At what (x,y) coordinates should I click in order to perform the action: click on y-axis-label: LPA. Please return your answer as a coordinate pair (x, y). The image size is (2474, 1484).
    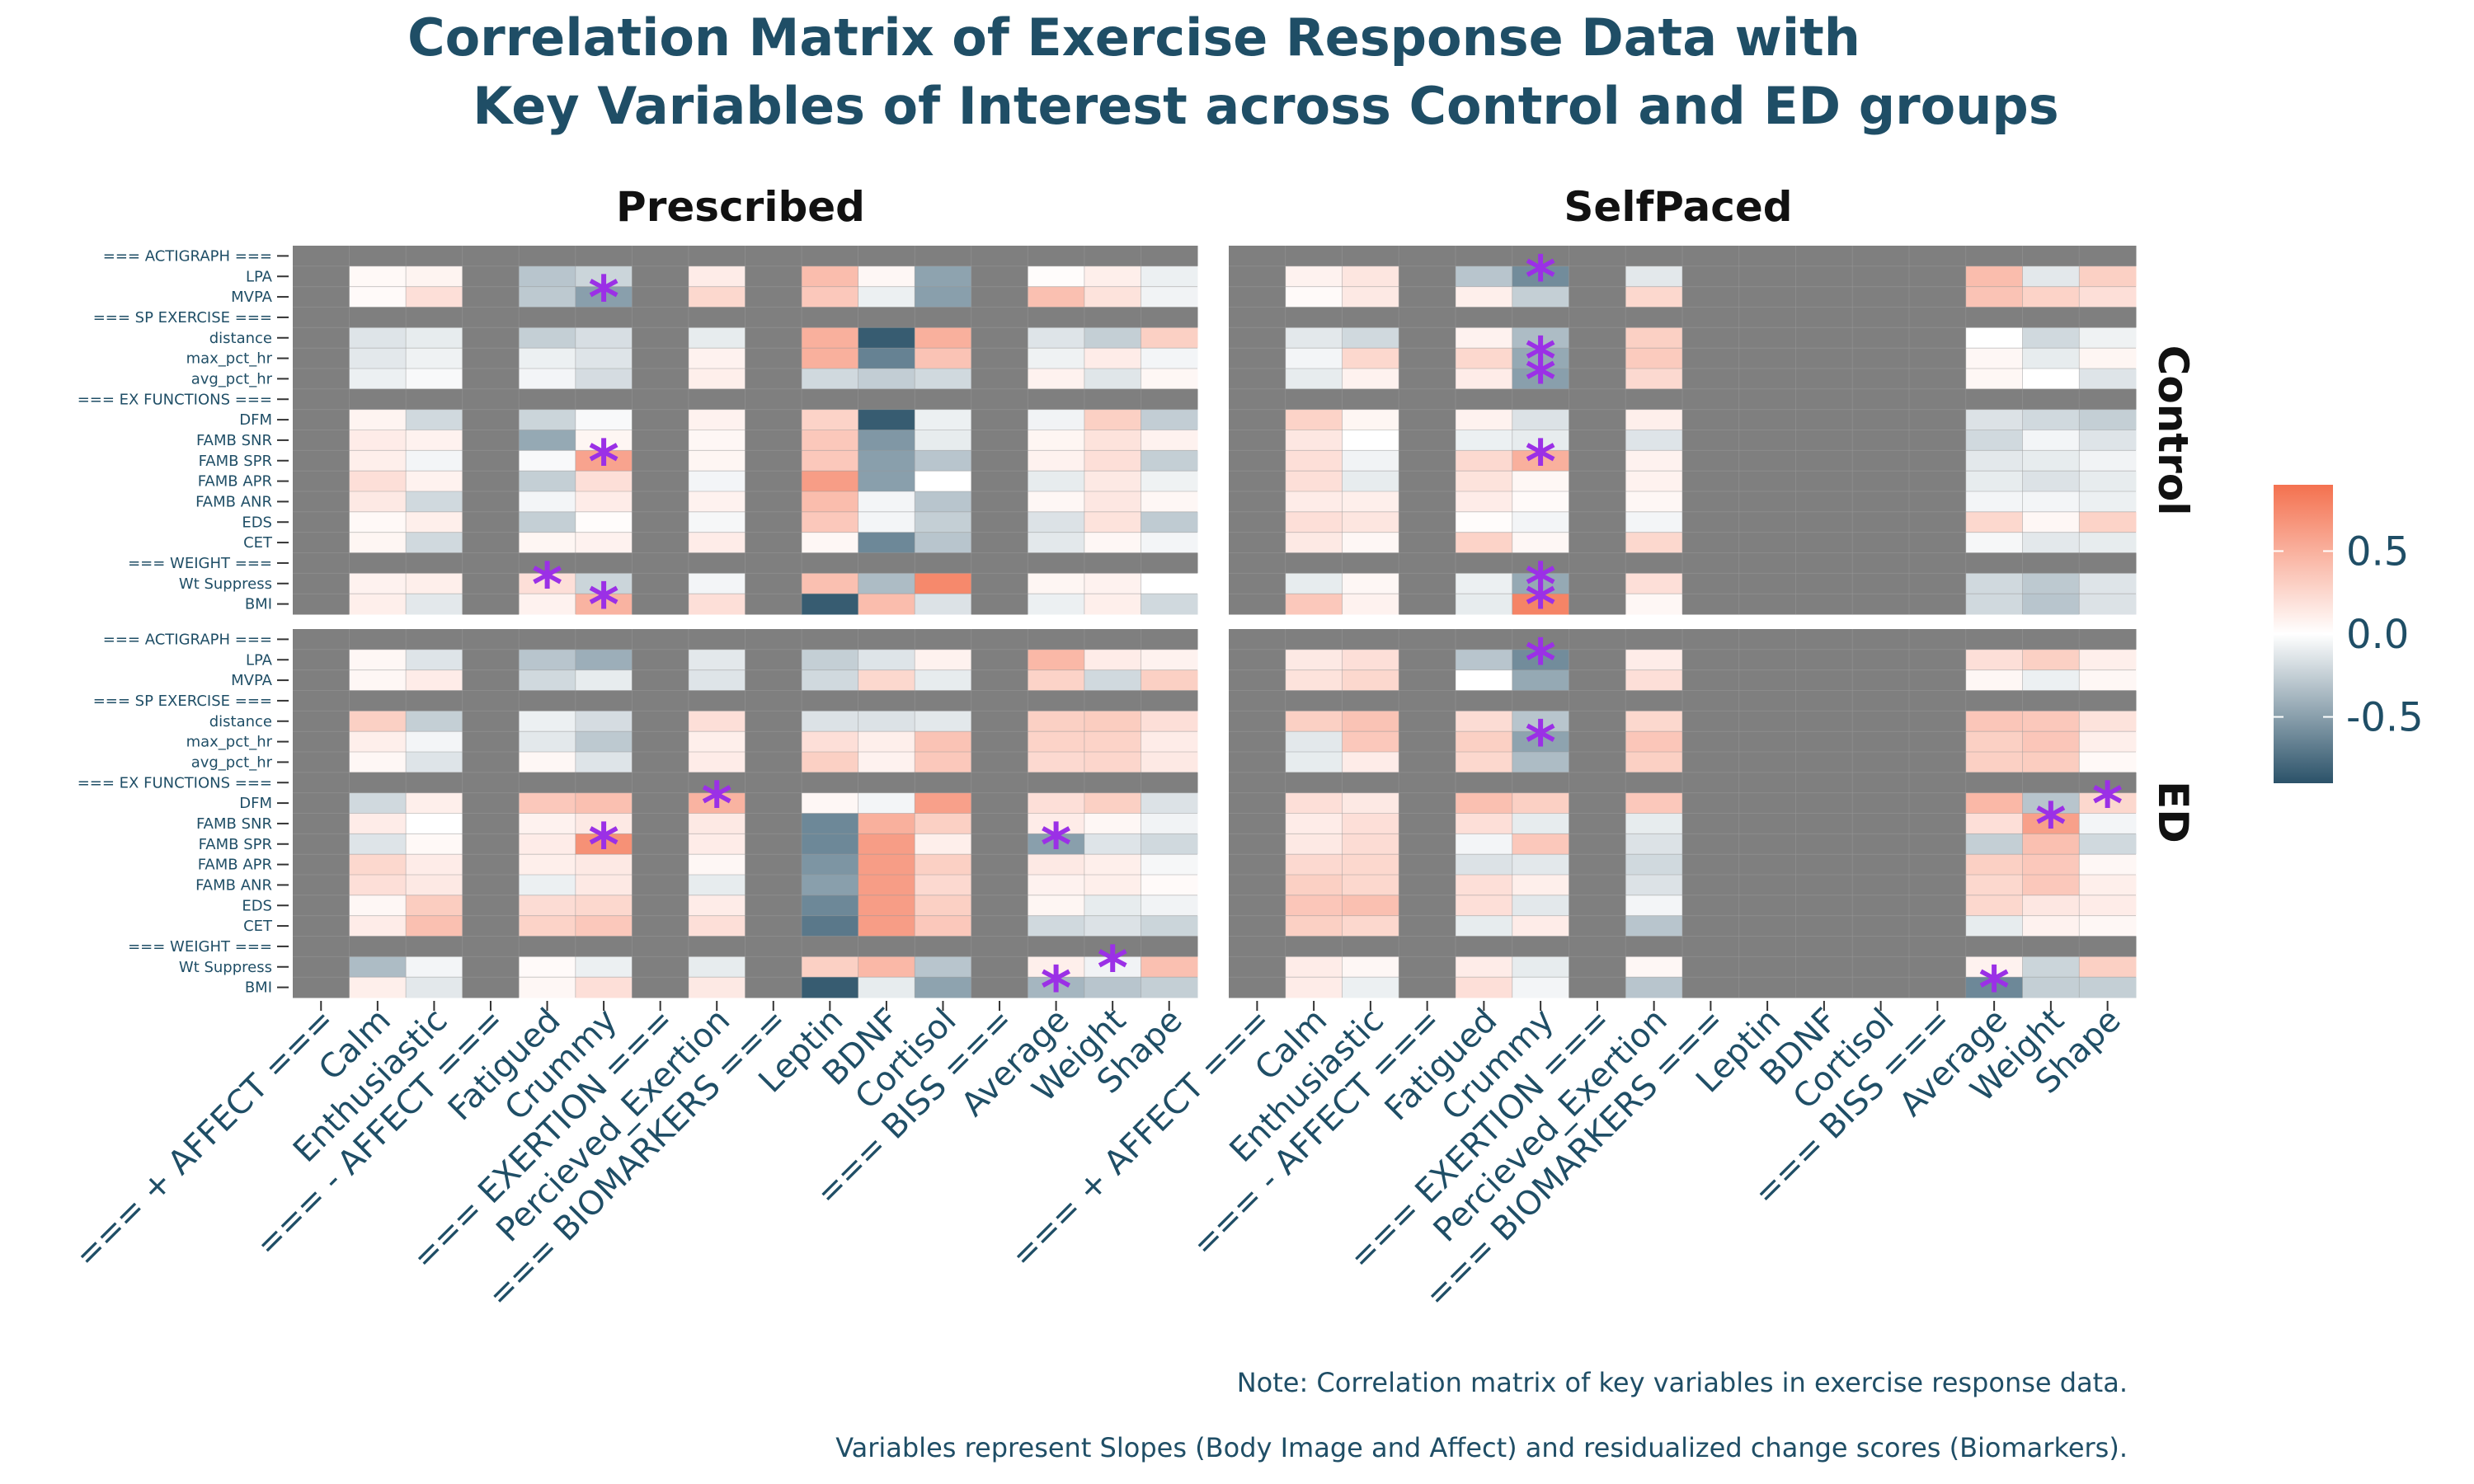
    Looking at the image, I should click on (259, 276).